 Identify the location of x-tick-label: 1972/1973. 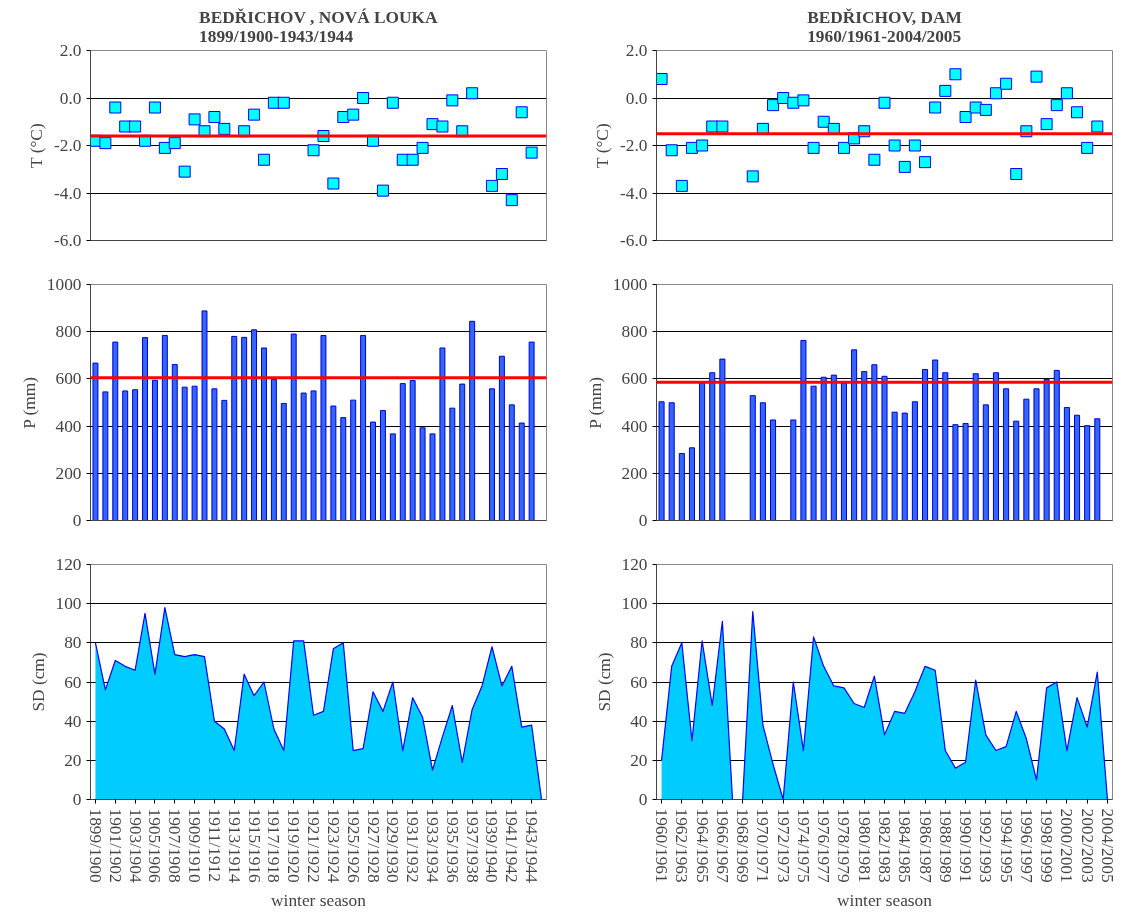
(783, 845).